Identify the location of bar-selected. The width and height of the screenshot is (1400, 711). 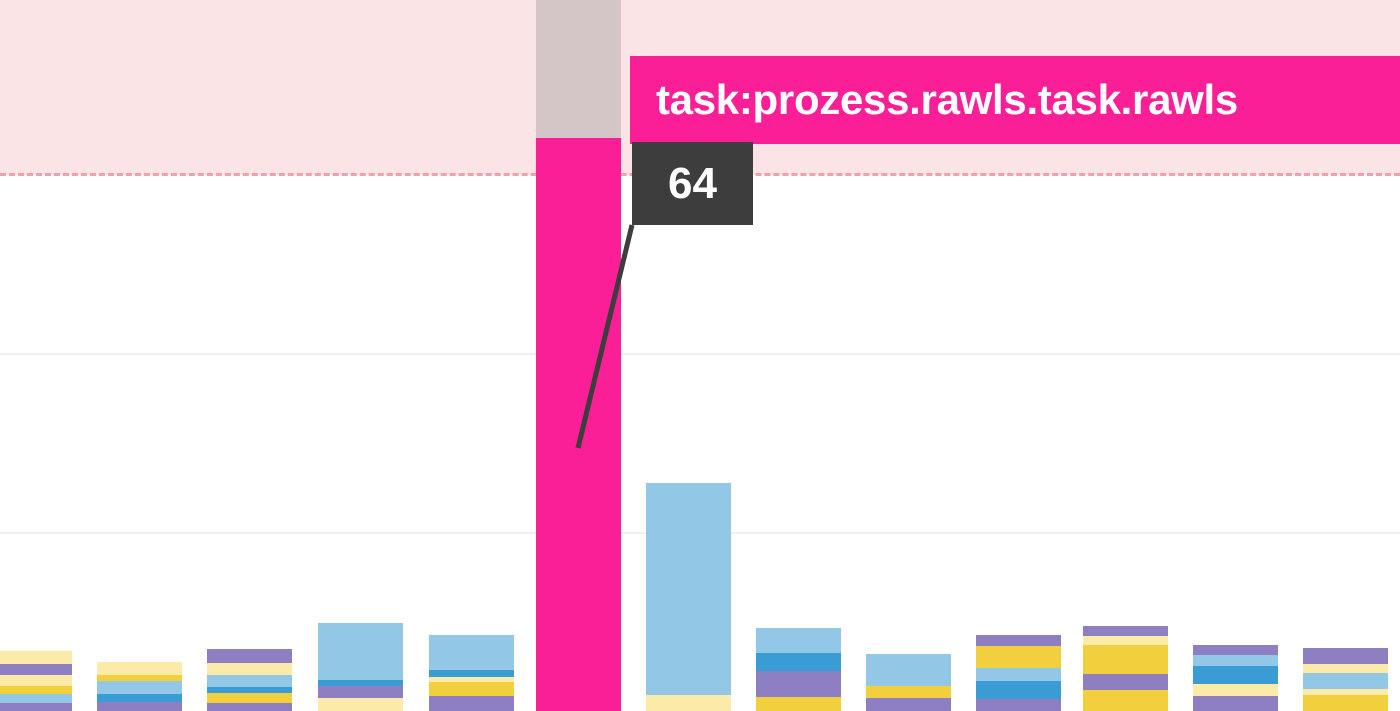
(578, 355).